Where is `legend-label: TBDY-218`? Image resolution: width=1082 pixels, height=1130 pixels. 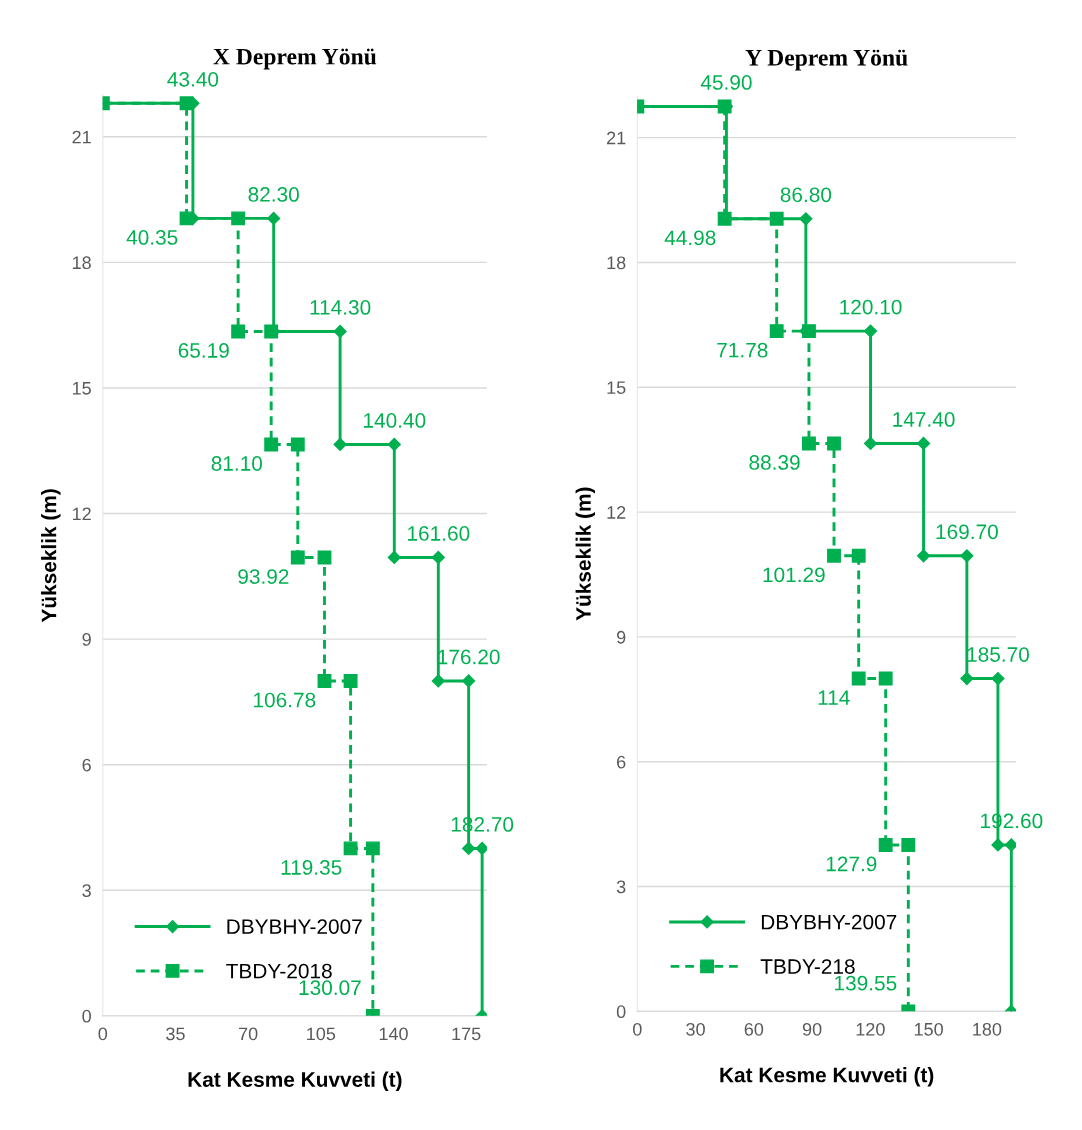
legend-label: TBDY-218 is located at coordinates (807, 966).